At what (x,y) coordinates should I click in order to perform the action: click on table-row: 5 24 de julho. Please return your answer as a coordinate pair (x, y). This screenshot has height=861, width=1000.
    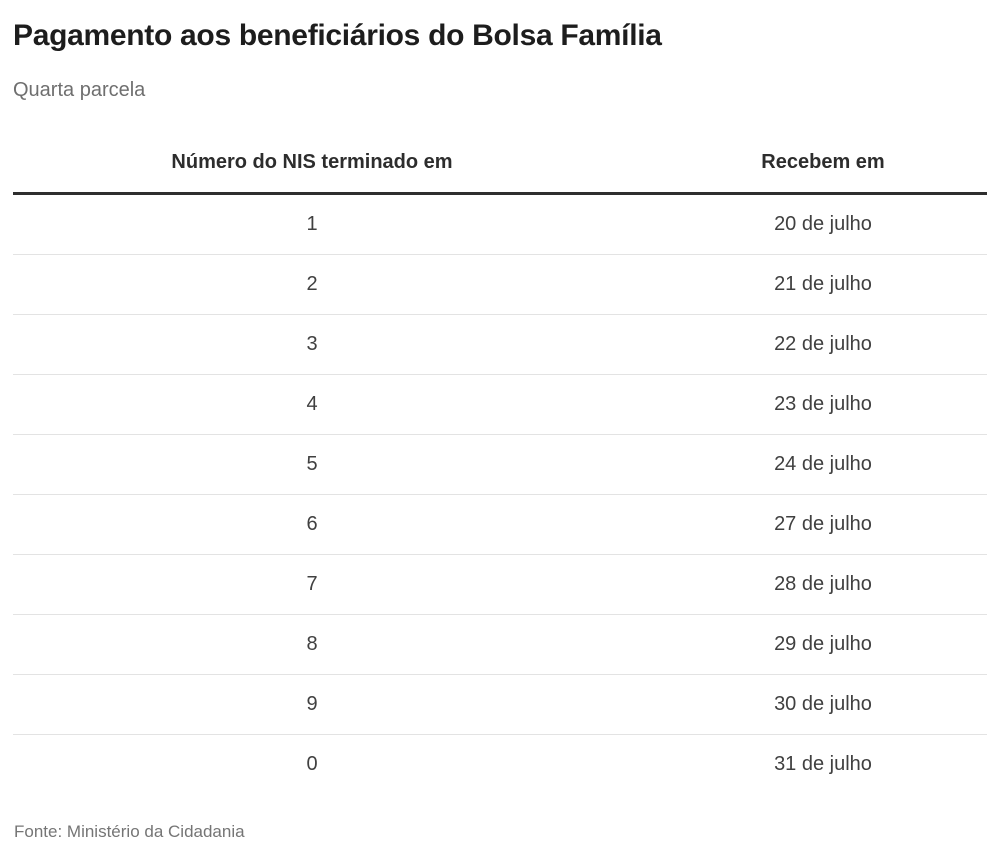
    Looking at the image, I should click on (500, 464).